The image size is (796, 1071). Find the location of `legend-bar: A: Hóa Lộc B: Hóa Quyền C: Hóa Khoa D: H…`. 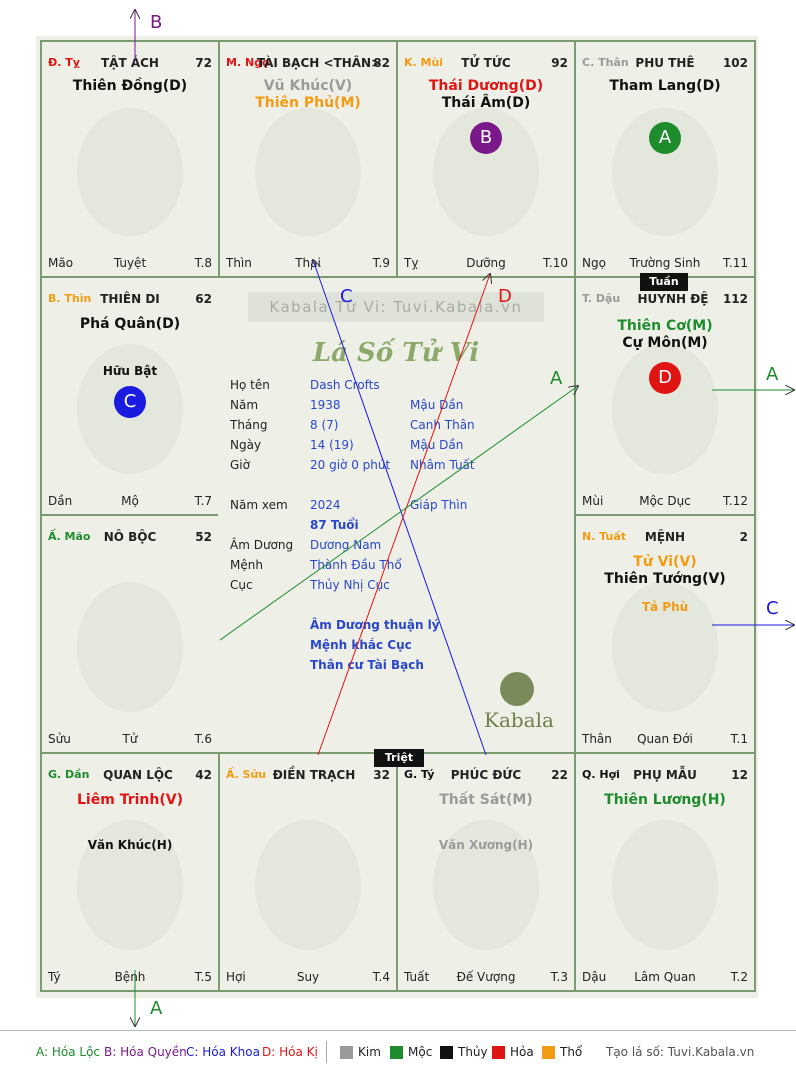

legend-bar: A: Hóa Lộc B: Hóa Quyền C: Hóa Khoa D: H… is located at coordinates (398, 1050).